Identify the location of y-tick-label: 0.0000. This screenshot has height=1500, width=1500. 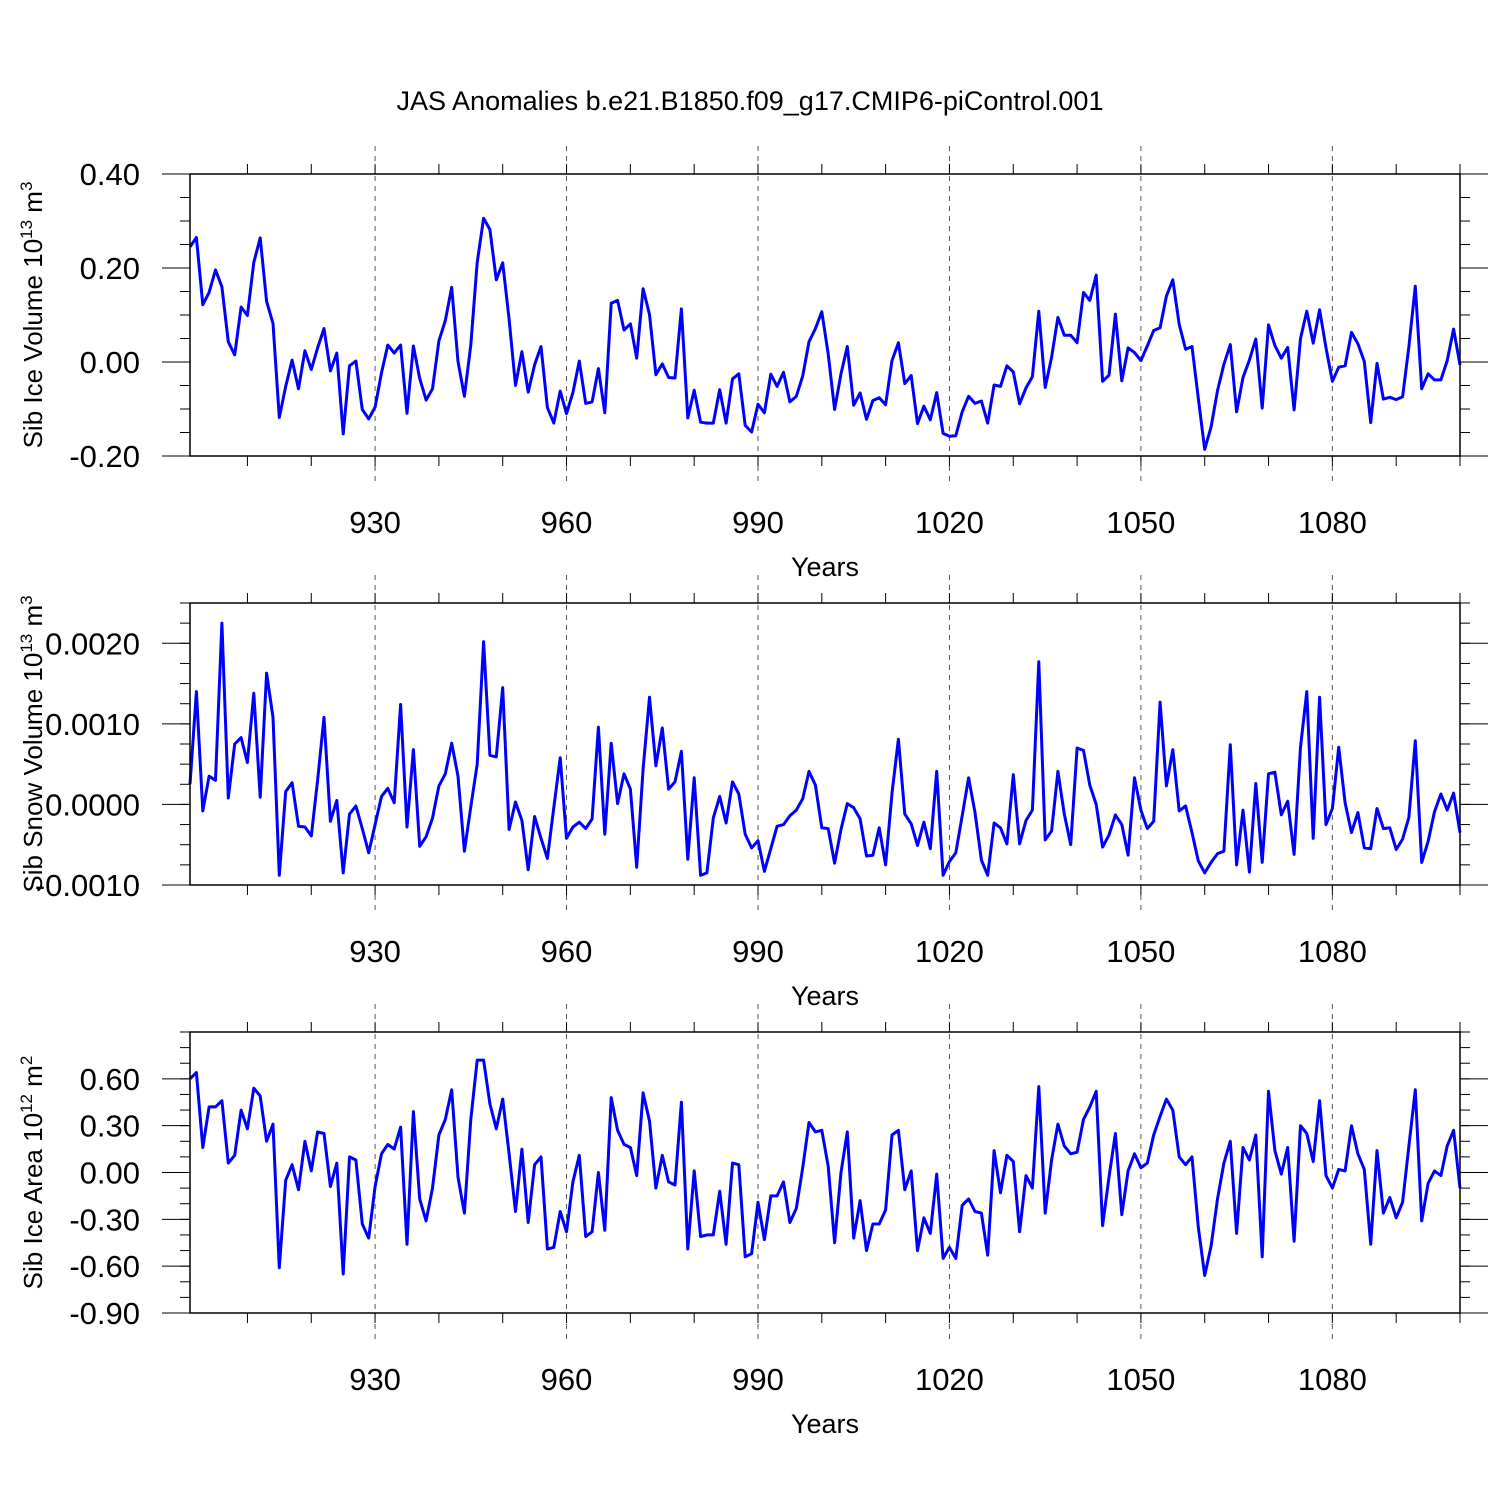
(92, 804).